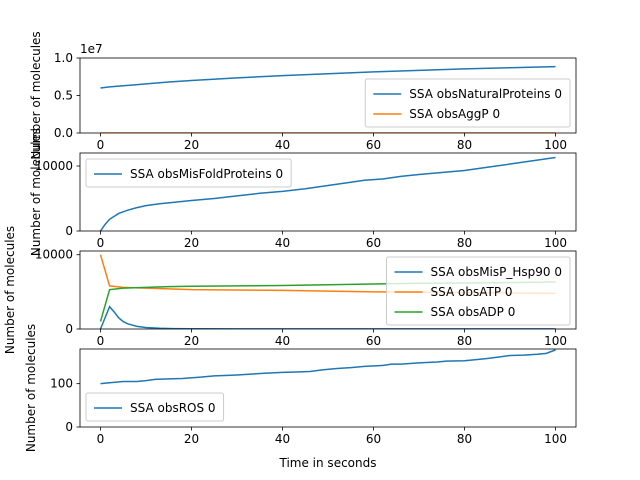  Describe the element at coordinates (63, 96) in the screenshot. I see `y-tick-label: 0.5` at that location.